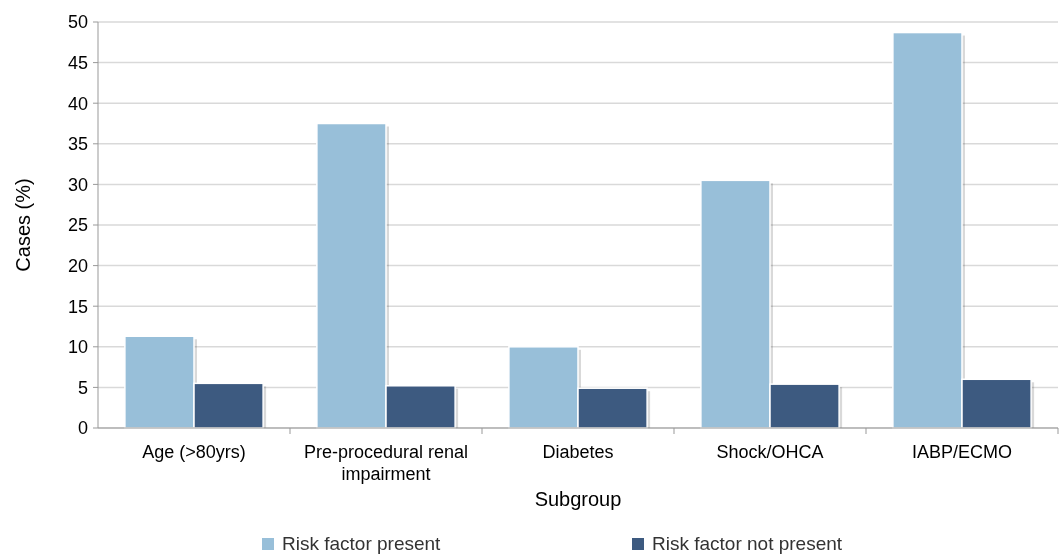  Describe the element at coordinates (578, 452) in the screenshot. I see `x-tick-label: Diabetes` at that location.